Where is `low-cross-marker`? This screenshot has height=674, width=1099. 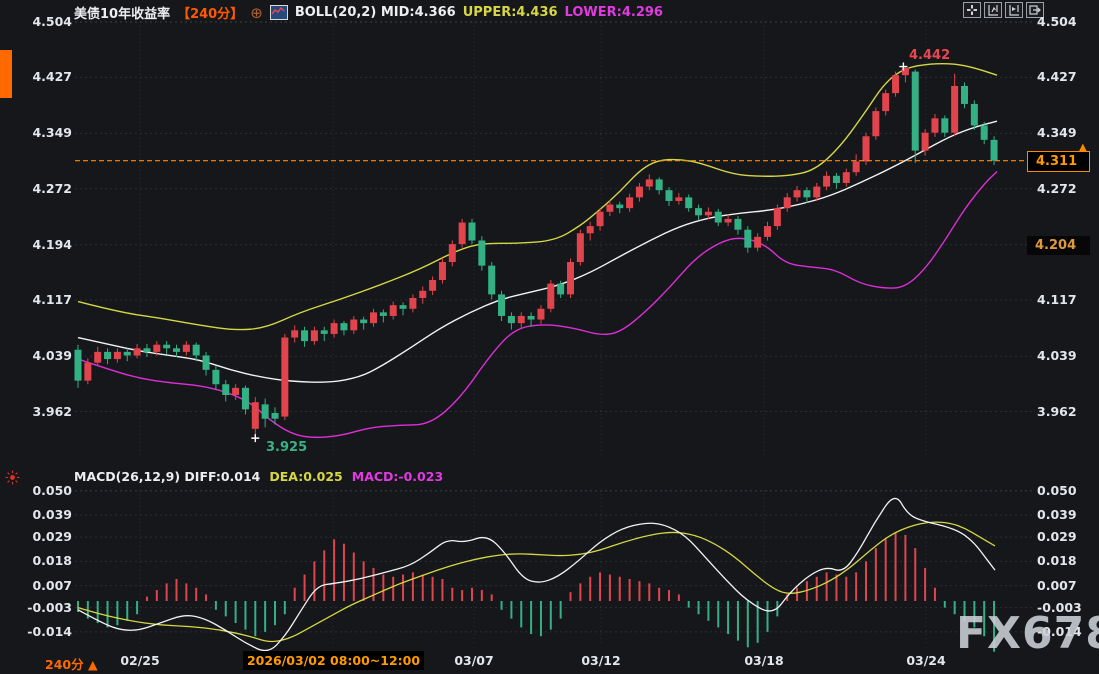 low-cross-marker is located at coordinates (255, 438).